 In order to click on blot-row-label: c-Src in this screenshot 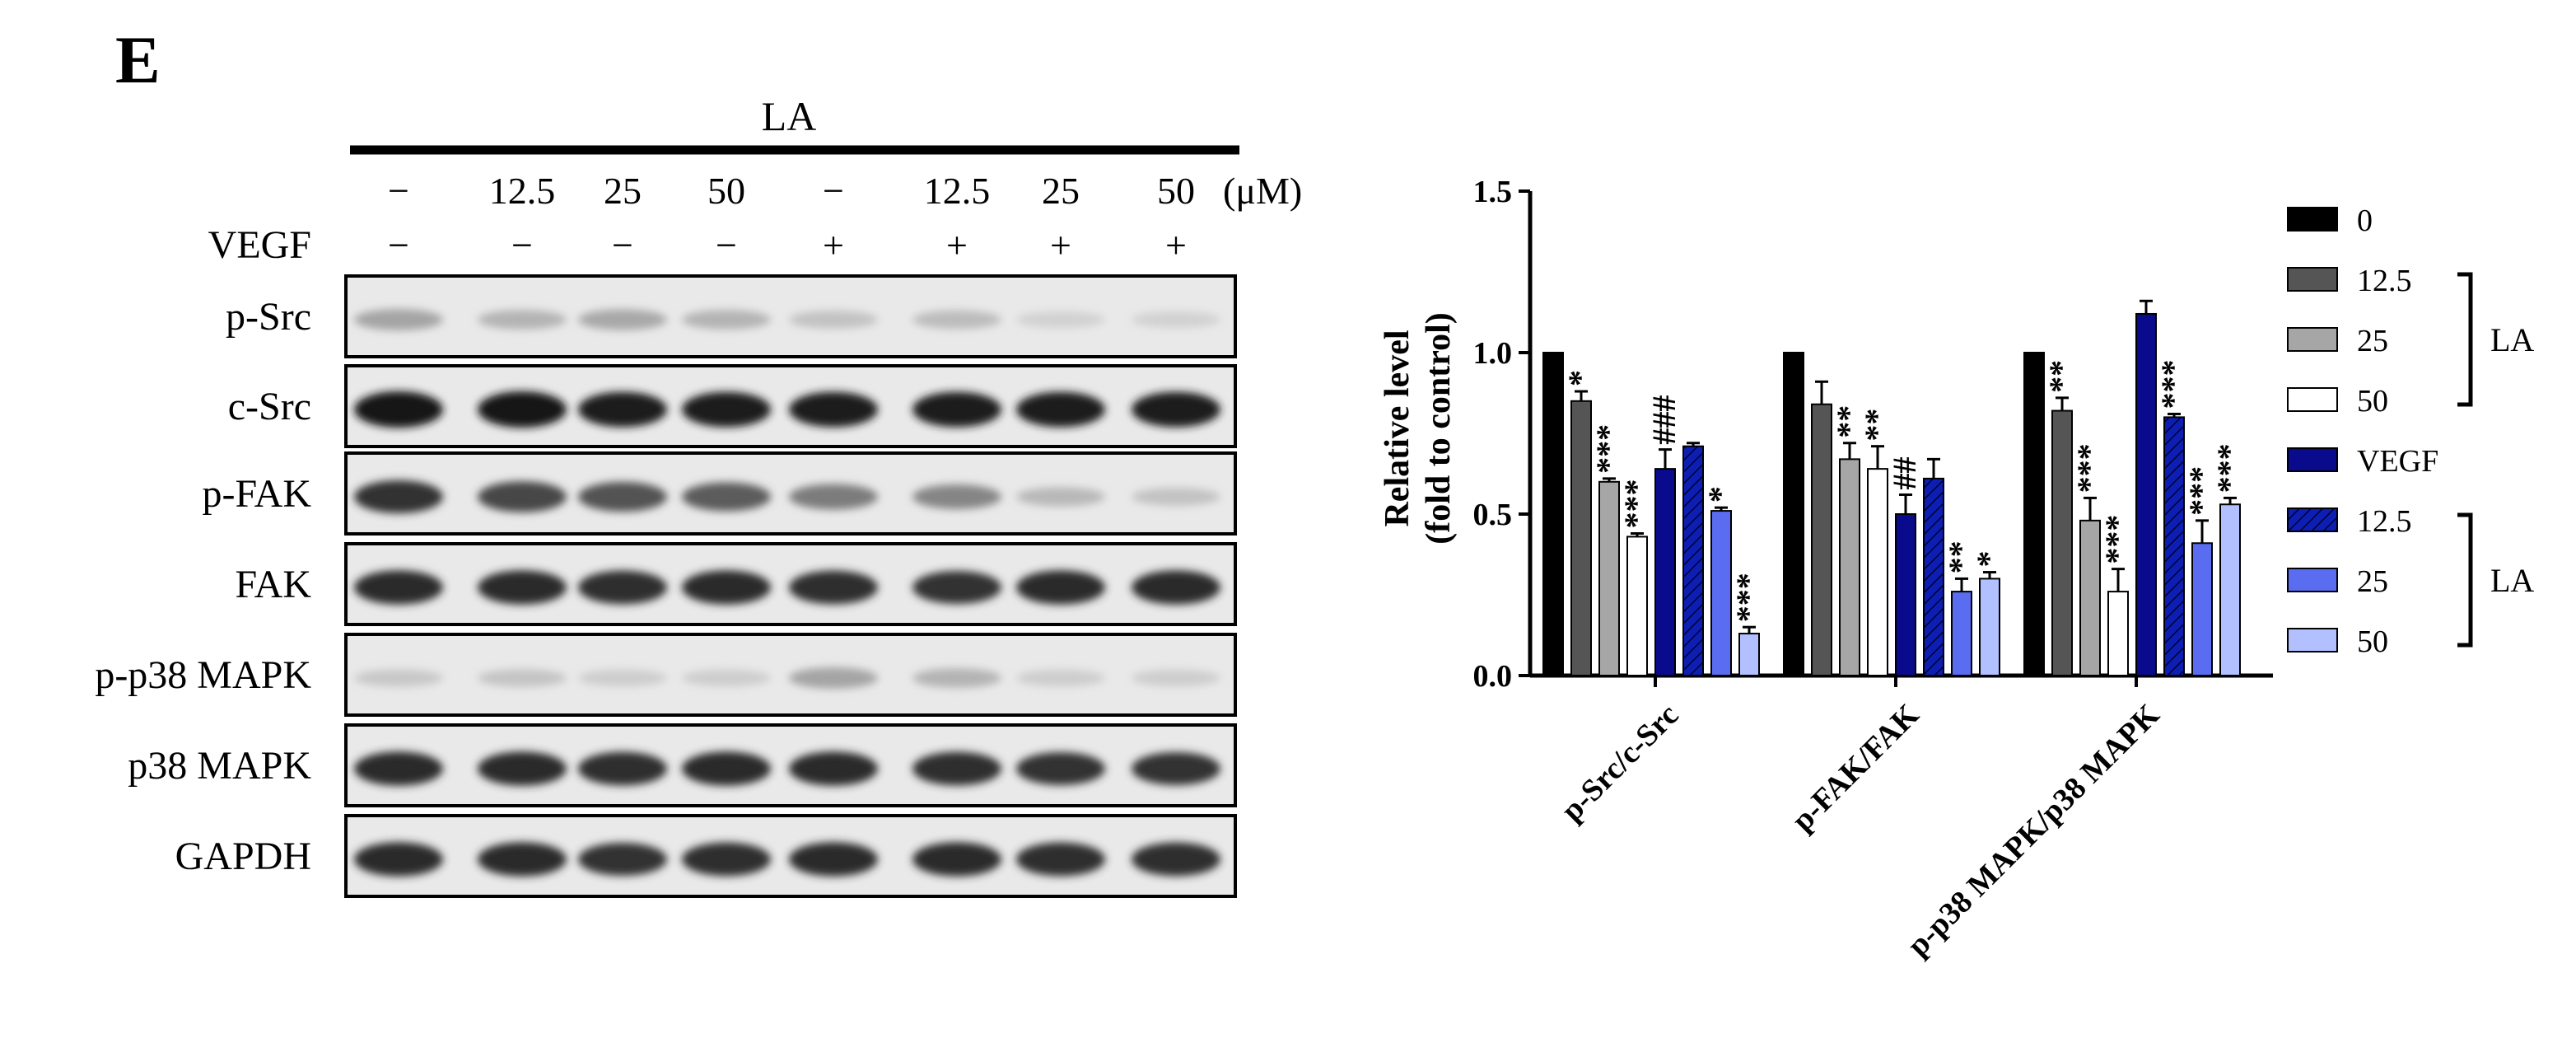, I will do `click(269, 406)`.